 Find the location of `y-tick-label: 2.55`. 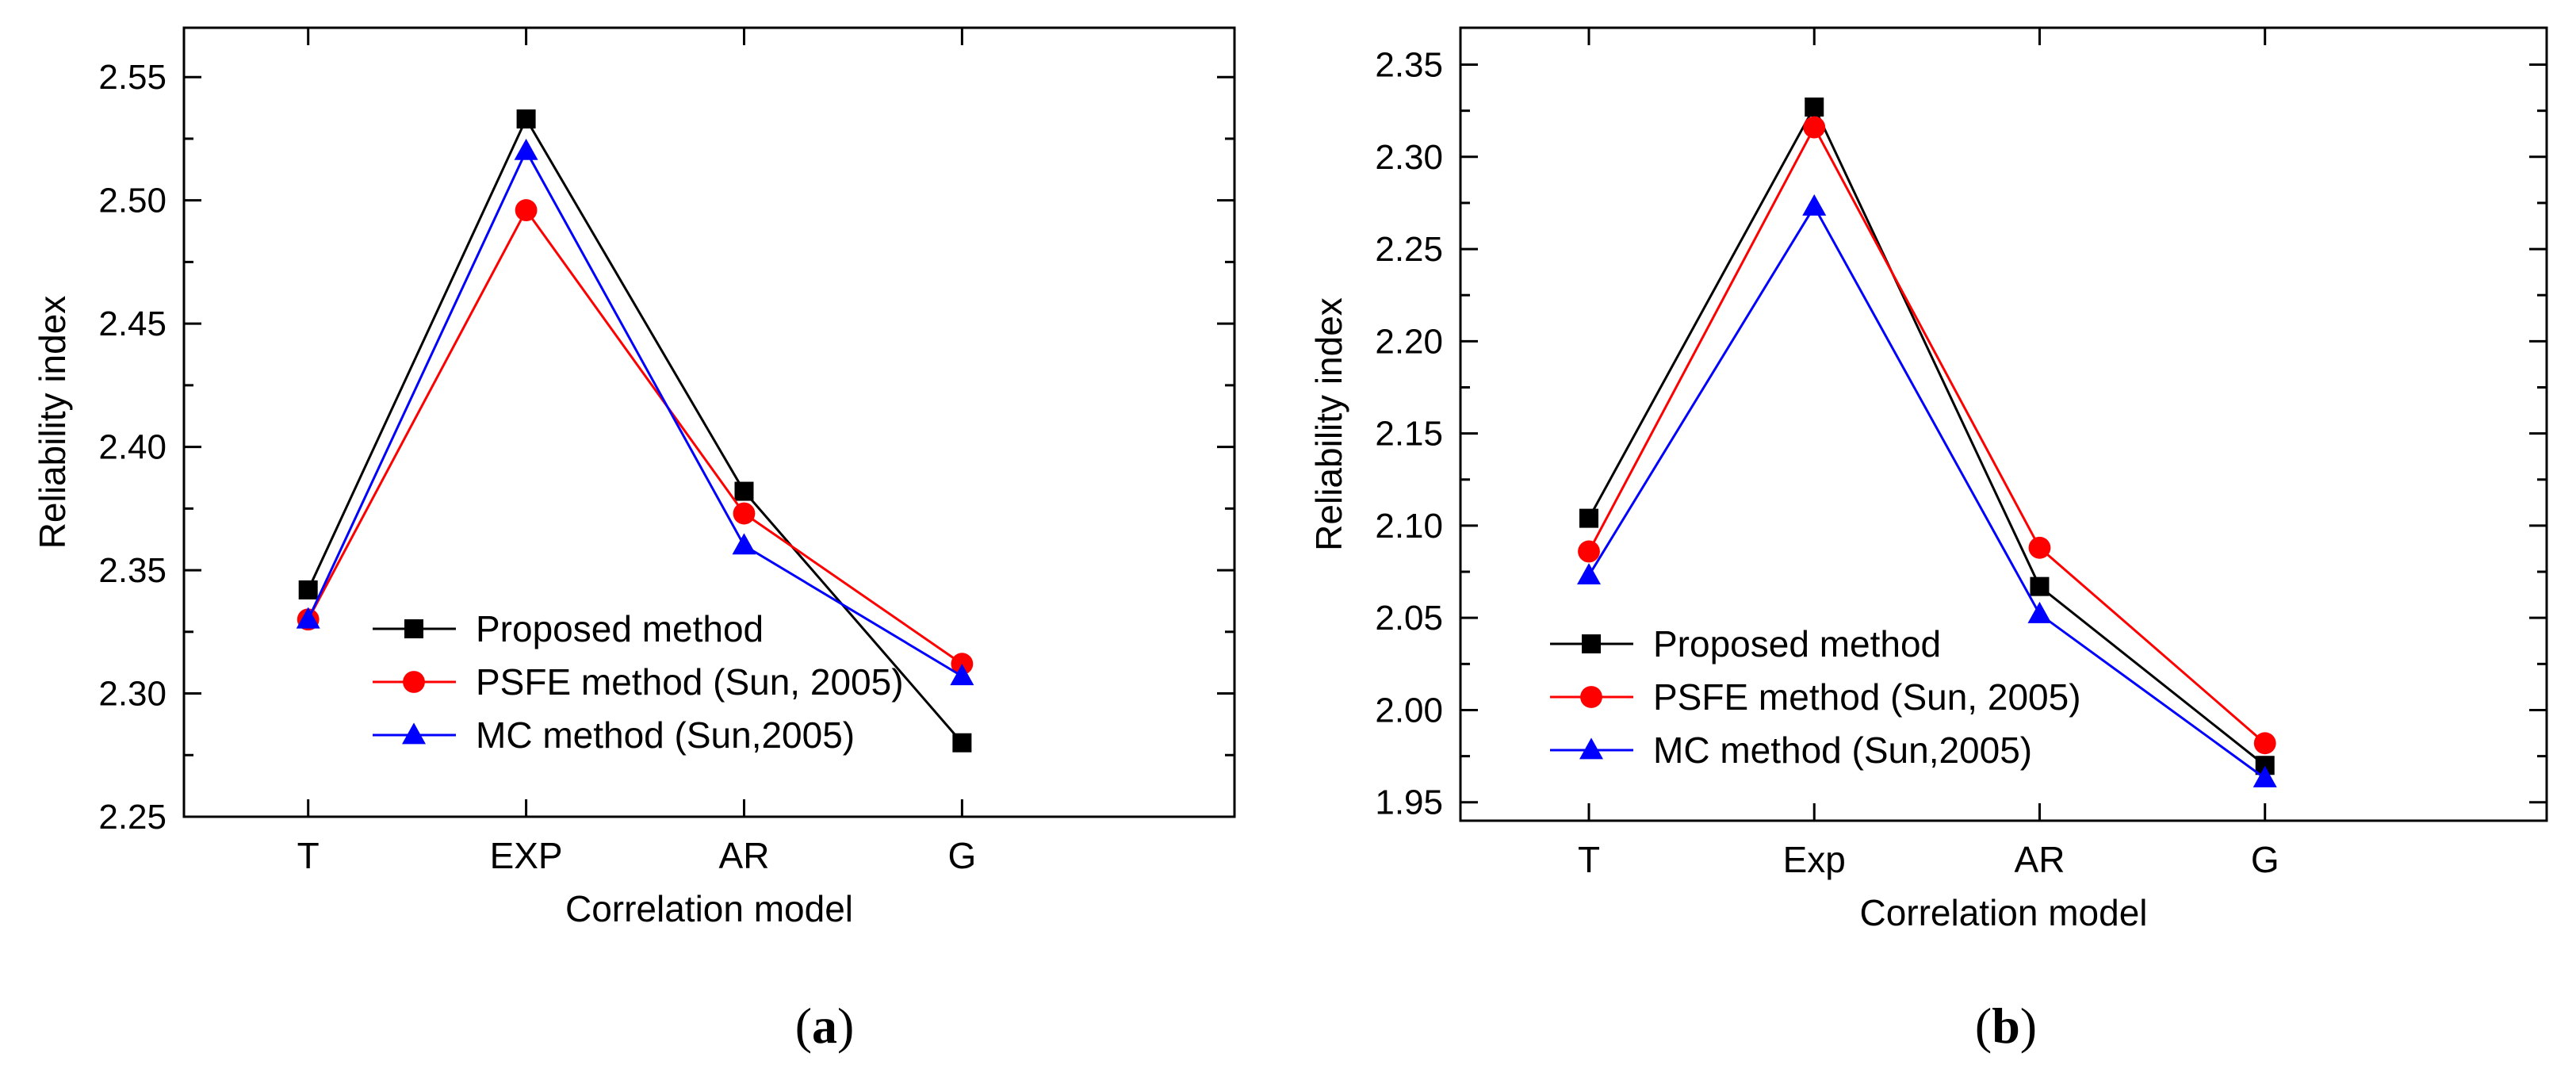

y-tick-label: 2.55 is located at coordinates (132, 77).